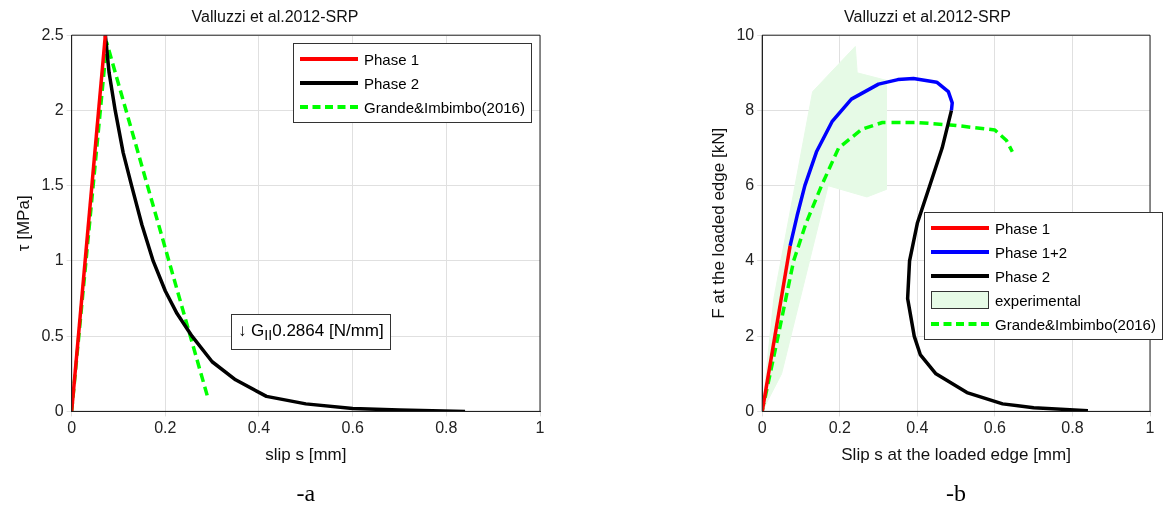  Describe the element at coordinates (956, 455) in the screenshot. I see `x-axis-title: Slip s at the loaded edge [mm]` at that location.